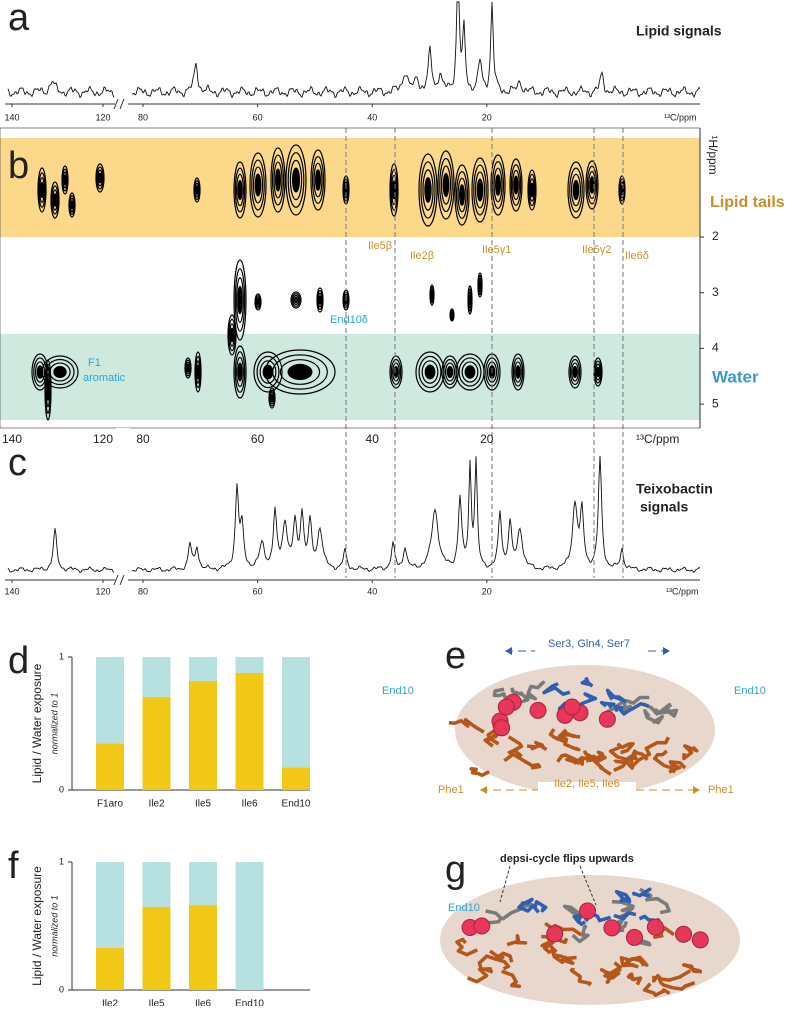 The width and height of the screenshot is (791, 1011). Describe the element at coordinates (37, 926) in the screenshot. I see `y-axis-label: Lipid / Water exposure` at that location.